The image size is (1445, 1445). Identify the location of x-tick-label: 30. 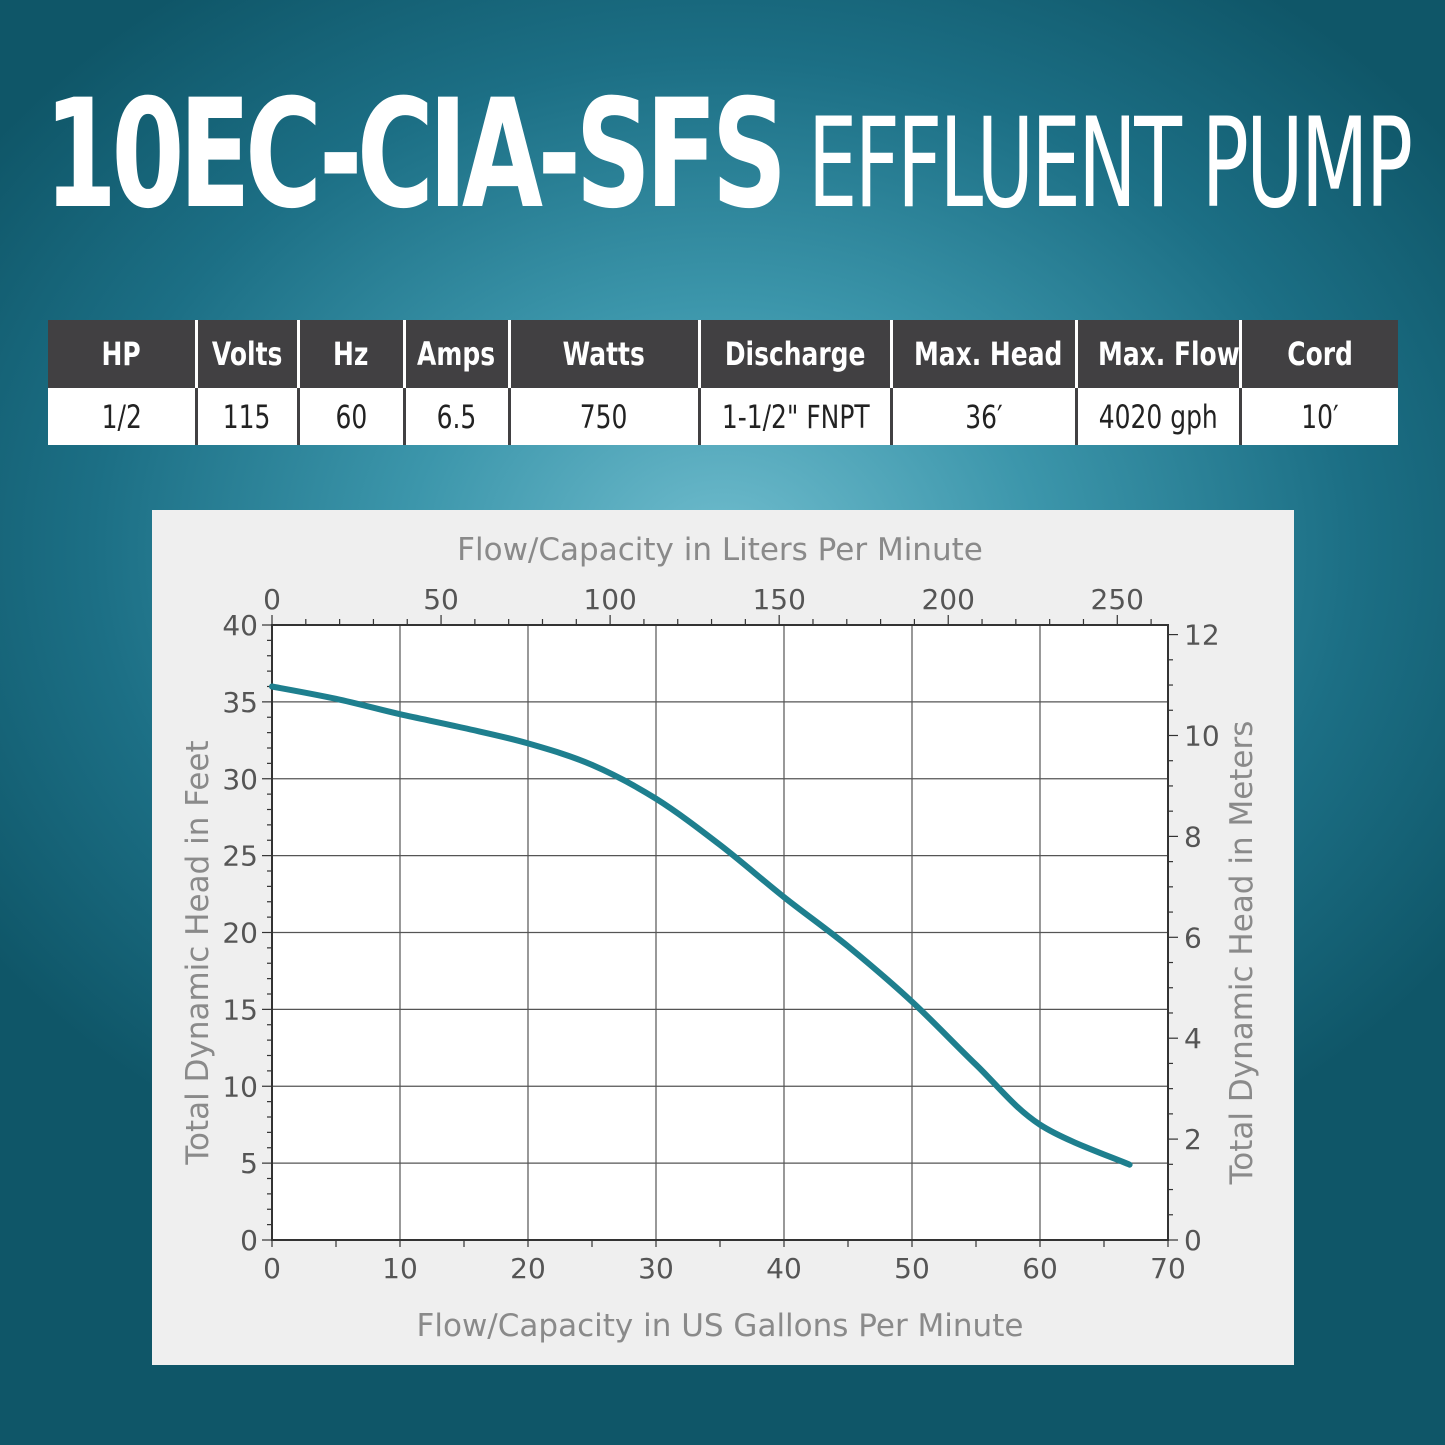
(656, 1268).